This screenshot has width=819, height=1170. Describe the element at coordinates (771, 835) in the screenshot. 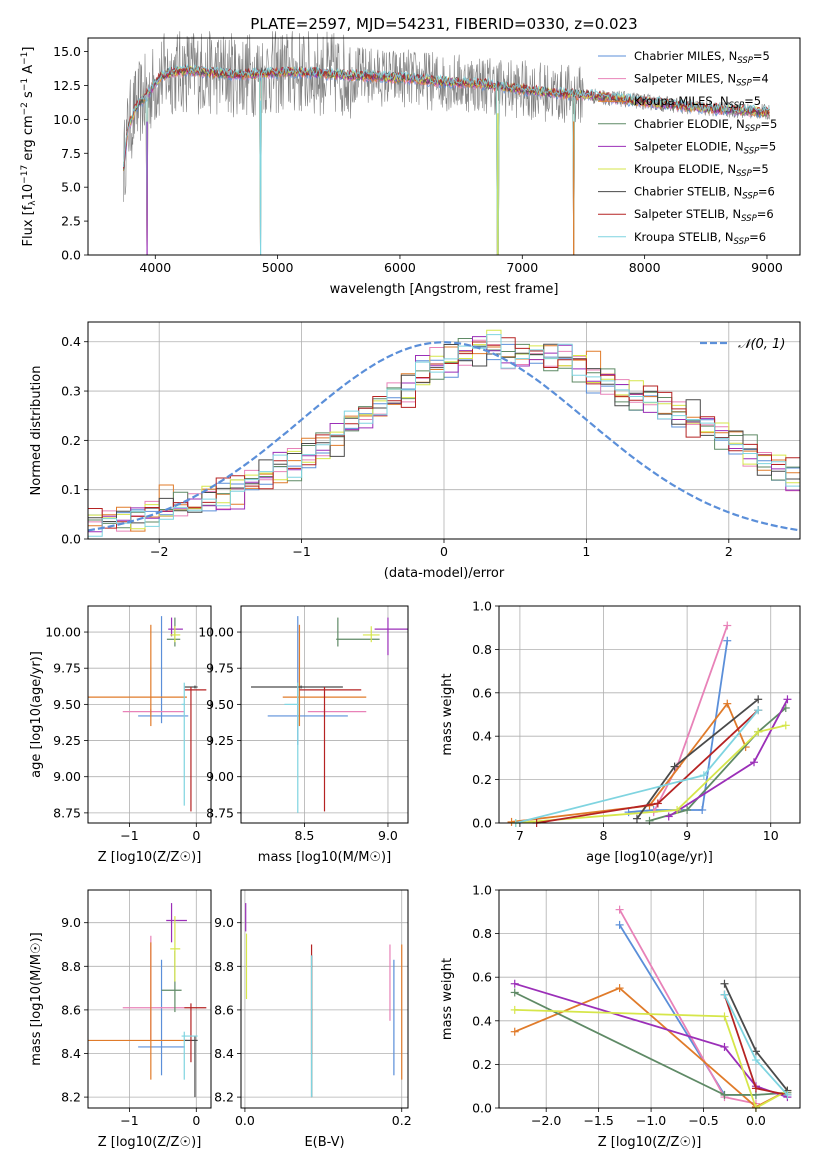

I see `x-tick-label: 10` at that location.